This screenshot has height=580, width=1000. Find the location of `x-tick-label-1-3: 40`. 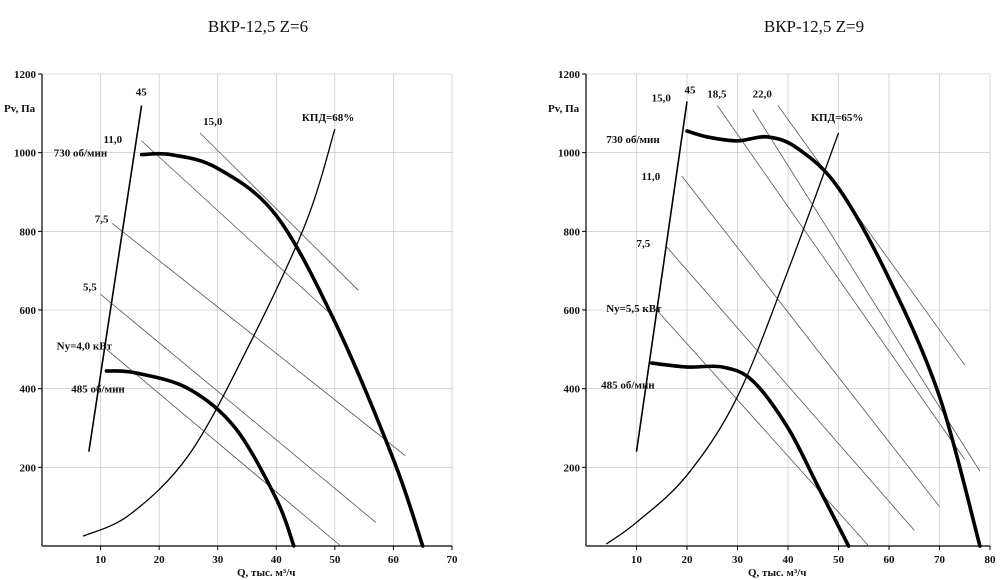

x-tick-label-1-3: 40 is located at coordinates (789, 560).